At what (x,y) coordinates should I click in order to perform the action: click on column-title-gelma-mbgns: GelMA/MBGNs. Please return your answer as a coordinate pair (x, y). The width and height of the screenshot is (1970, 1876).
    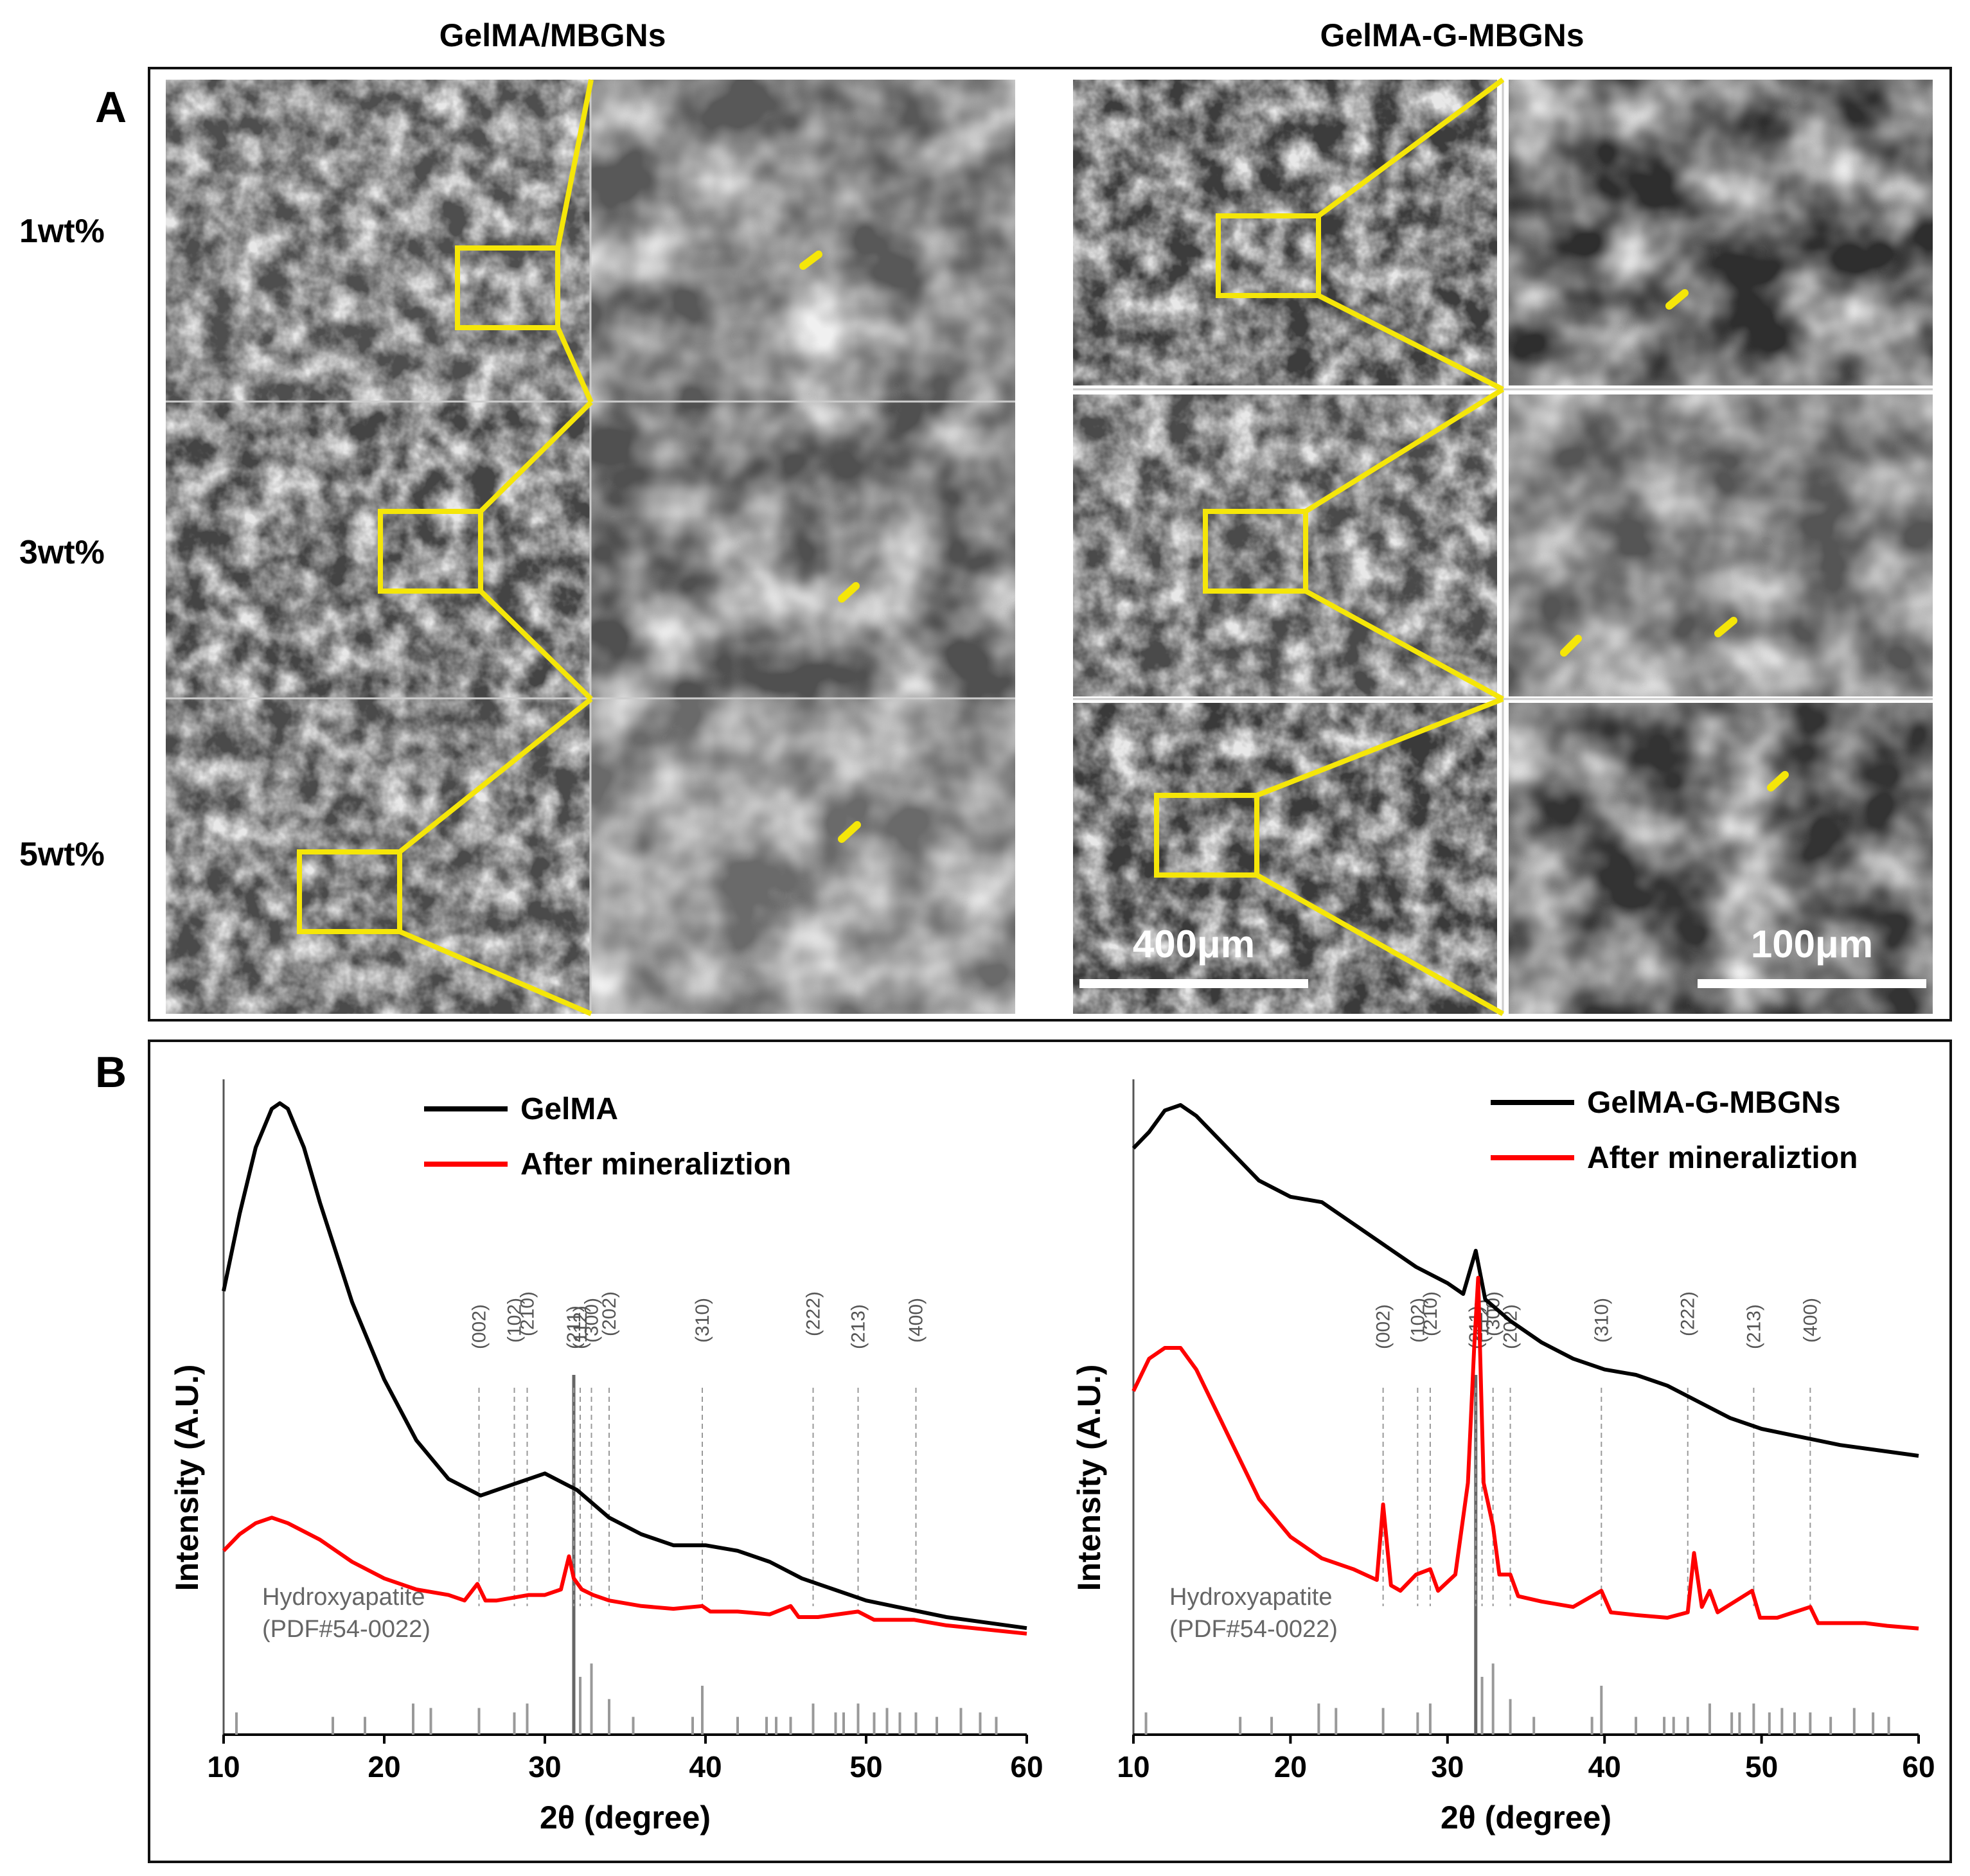
    Looking at the image, I should click on (552, 35).